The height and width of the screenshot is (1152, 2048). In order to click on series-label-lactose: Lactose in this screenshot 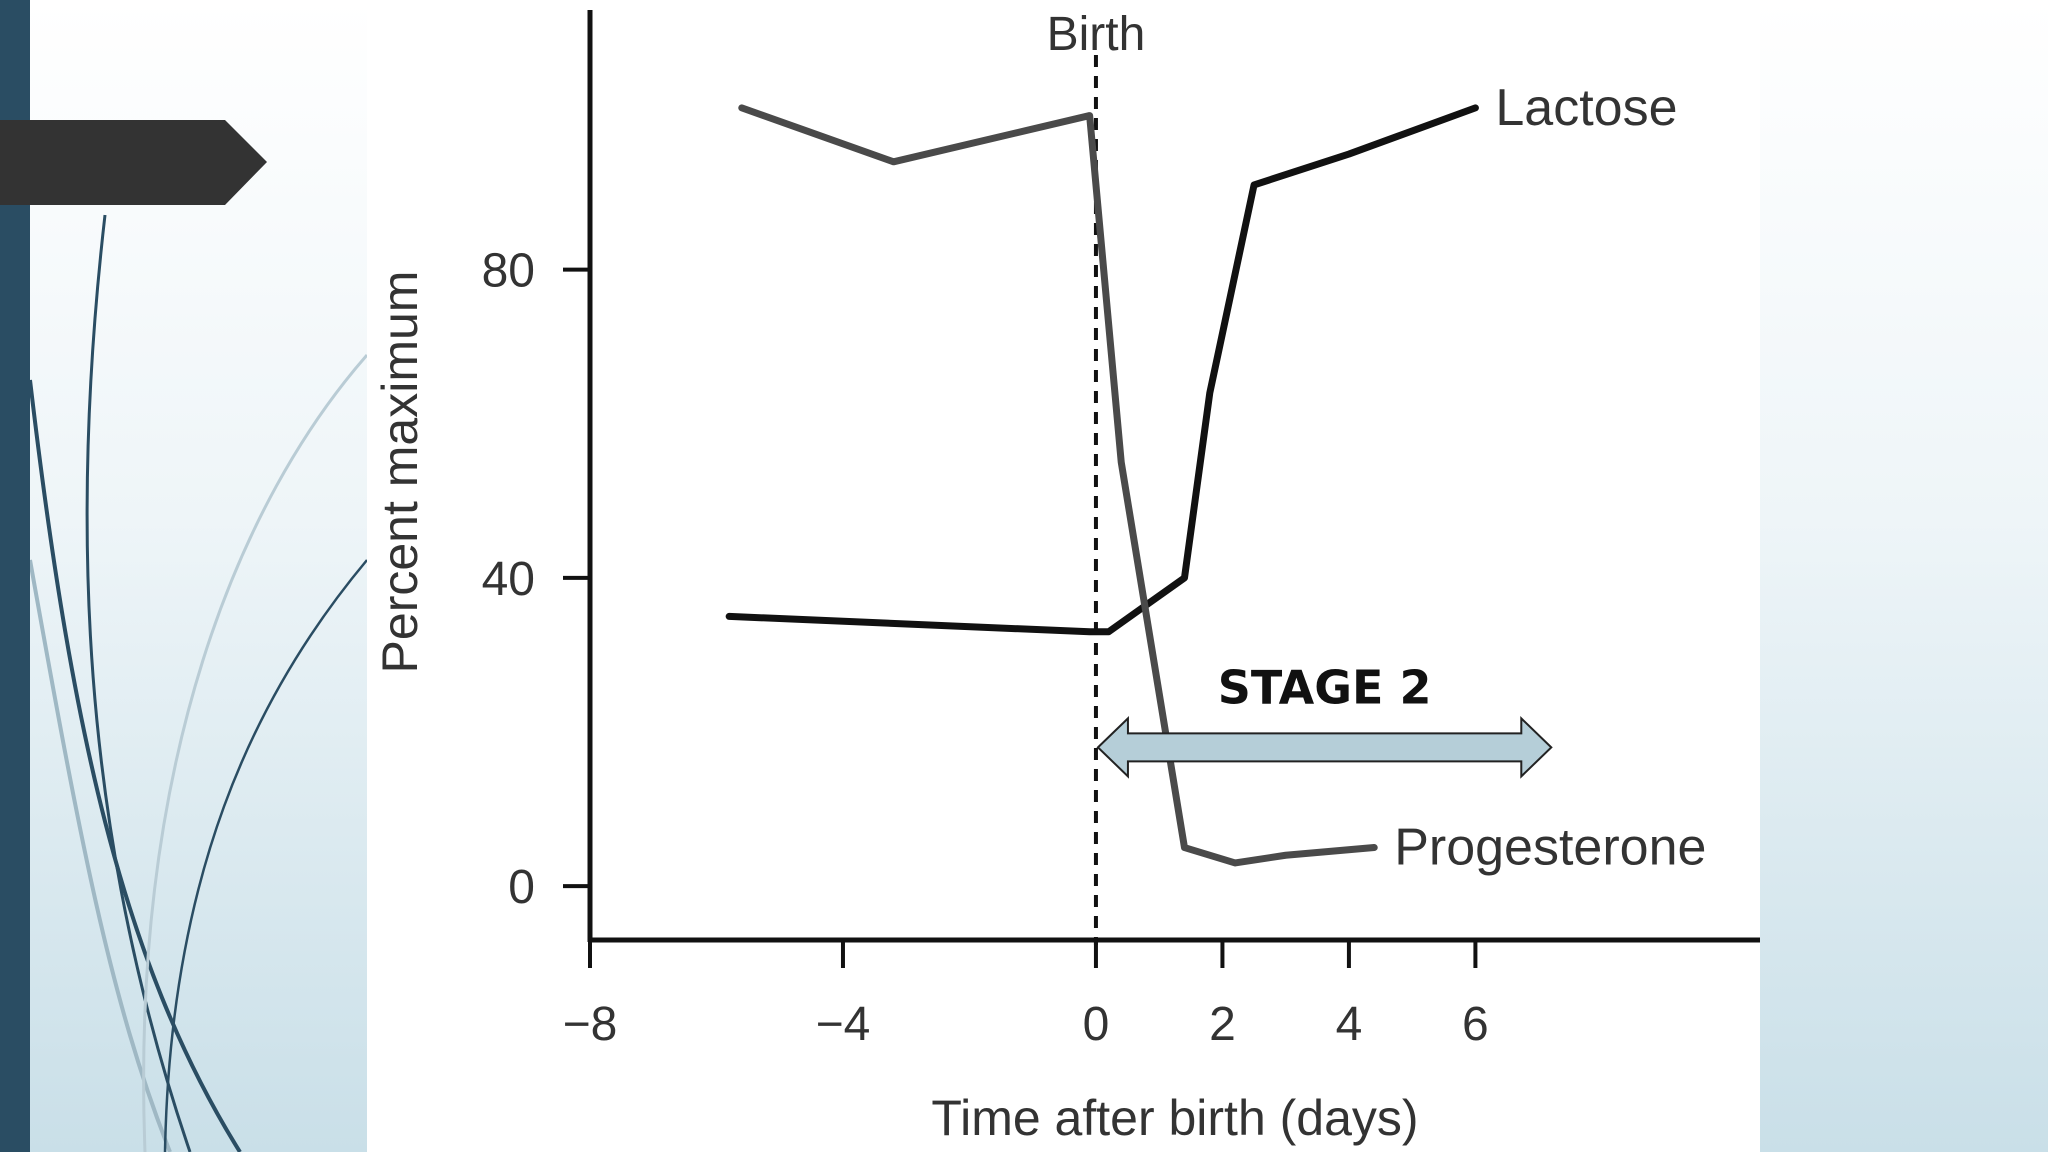, I will do `click(1586, 108)`.